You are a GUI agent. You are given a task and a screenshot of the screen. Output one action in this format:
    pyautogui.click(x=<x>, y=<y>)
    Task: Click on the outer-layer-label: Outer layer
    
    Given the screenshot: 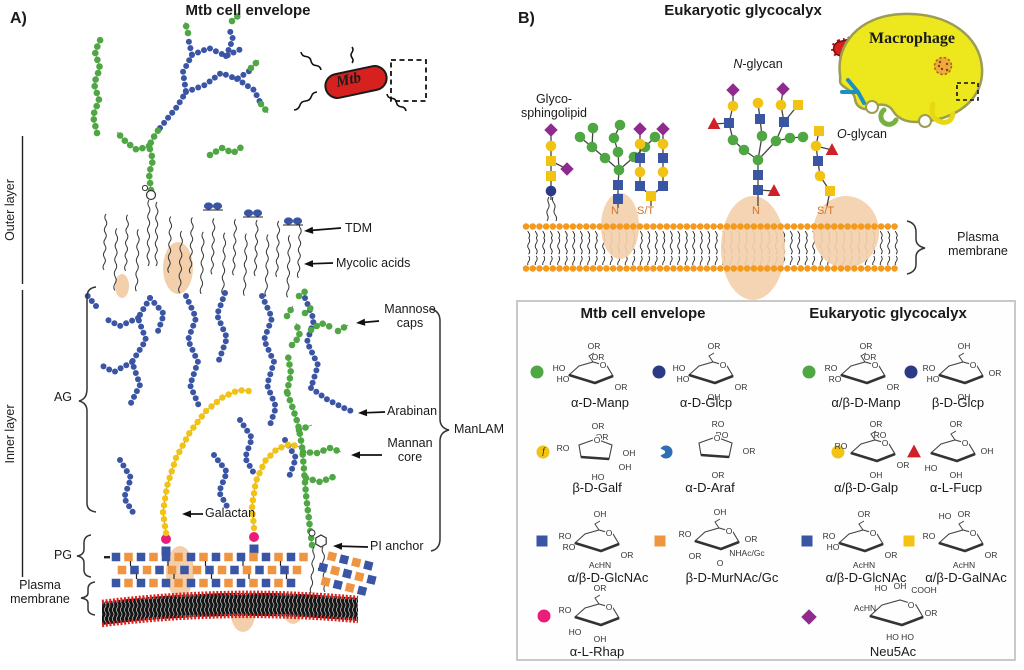 What is the action you would take?
    pyautogui.click(x=10, y=210)
    